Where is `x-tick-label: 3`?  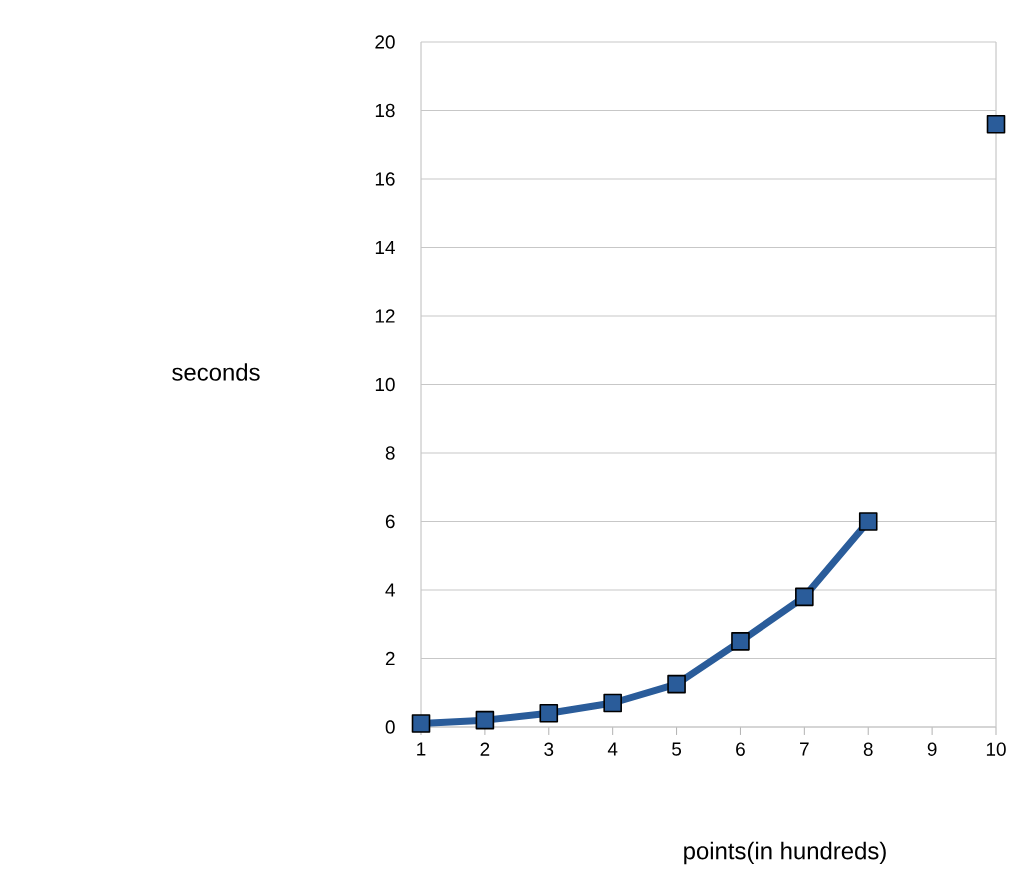 x-tick-label: 3 is located at coordinates (549, 749).